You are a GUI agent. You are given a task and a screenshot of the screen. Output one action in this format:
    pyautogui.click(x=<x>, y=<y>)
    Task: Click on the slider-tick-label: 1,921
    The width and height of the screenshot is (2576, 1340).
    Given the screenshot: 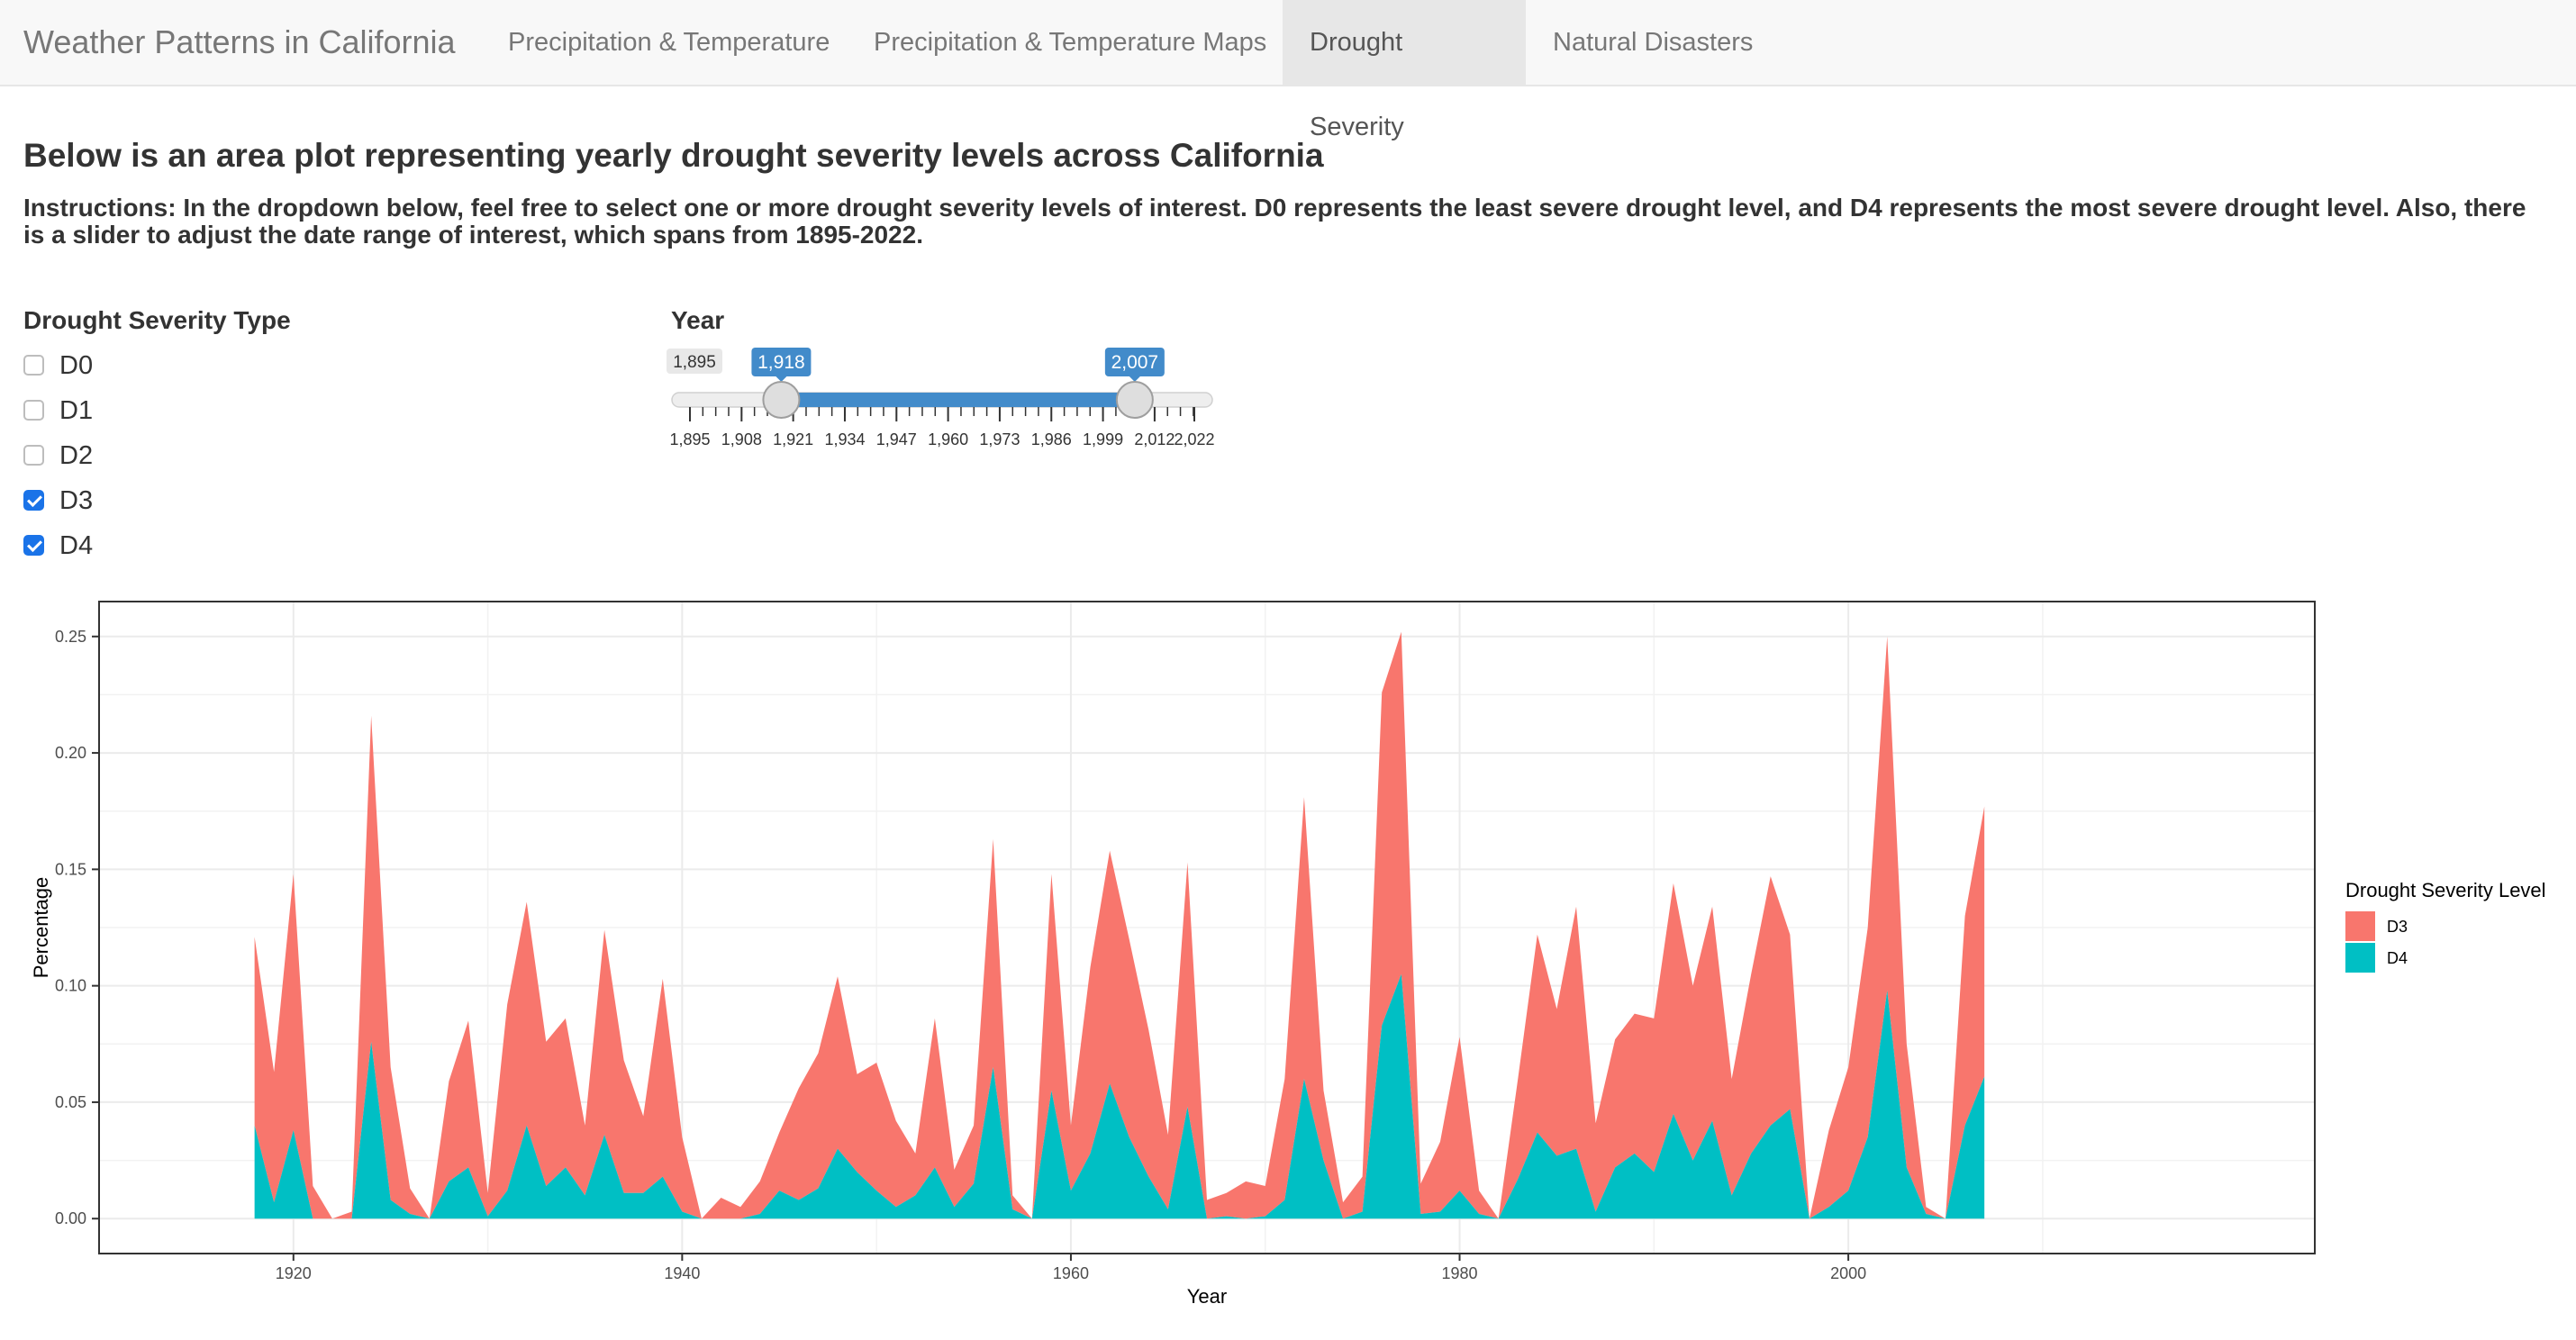 What is the action you would take?
    pyautogui.click(x=793, y=439)
    